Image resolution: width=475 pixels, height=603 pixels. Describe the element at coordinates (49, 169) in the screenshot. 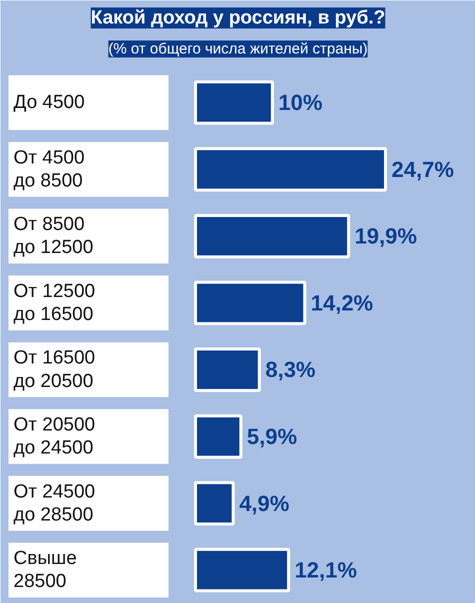

I see `y-tick-label: От 4500 до 8500` at that location.